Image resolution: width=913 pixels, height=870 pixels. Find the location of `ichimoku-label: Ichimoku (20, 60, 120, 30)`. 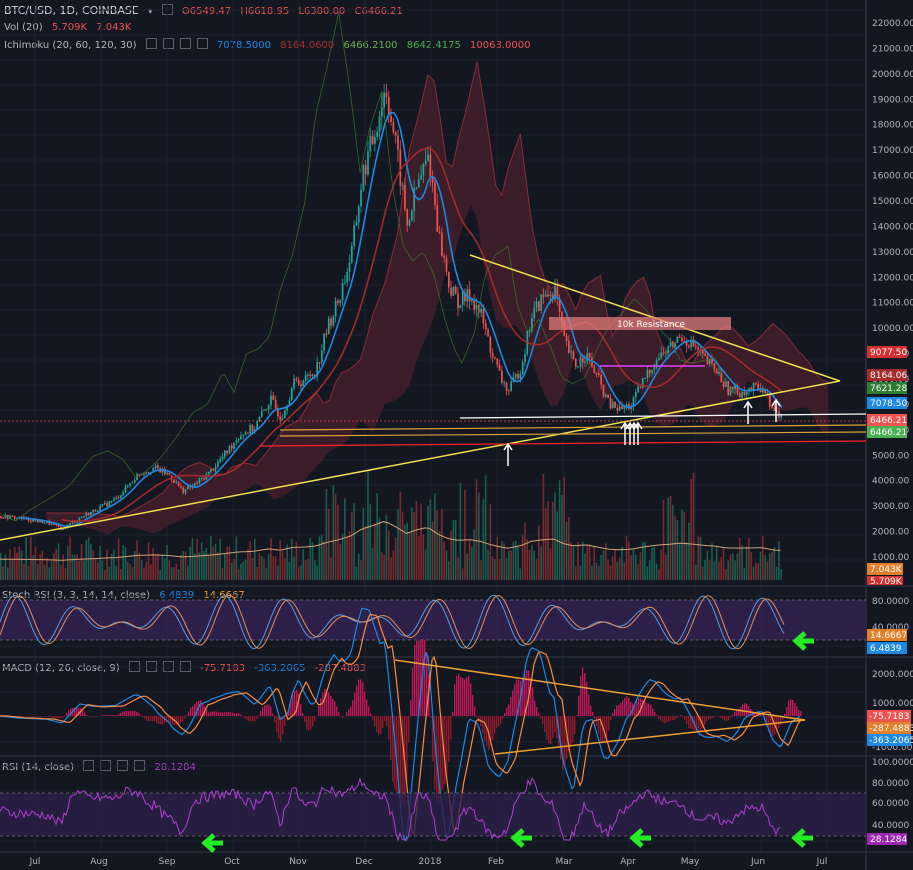

ichimoku-label: Ichimoku (20, 60, 120, 30) is located at coordinates (70, 45).